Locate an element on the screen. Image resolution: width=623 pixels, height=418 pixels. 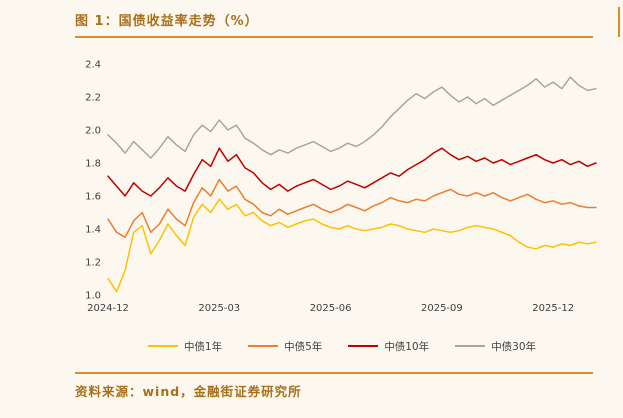
legend-item-中债30年: 中债30年 is located at coordinates (495, 346).